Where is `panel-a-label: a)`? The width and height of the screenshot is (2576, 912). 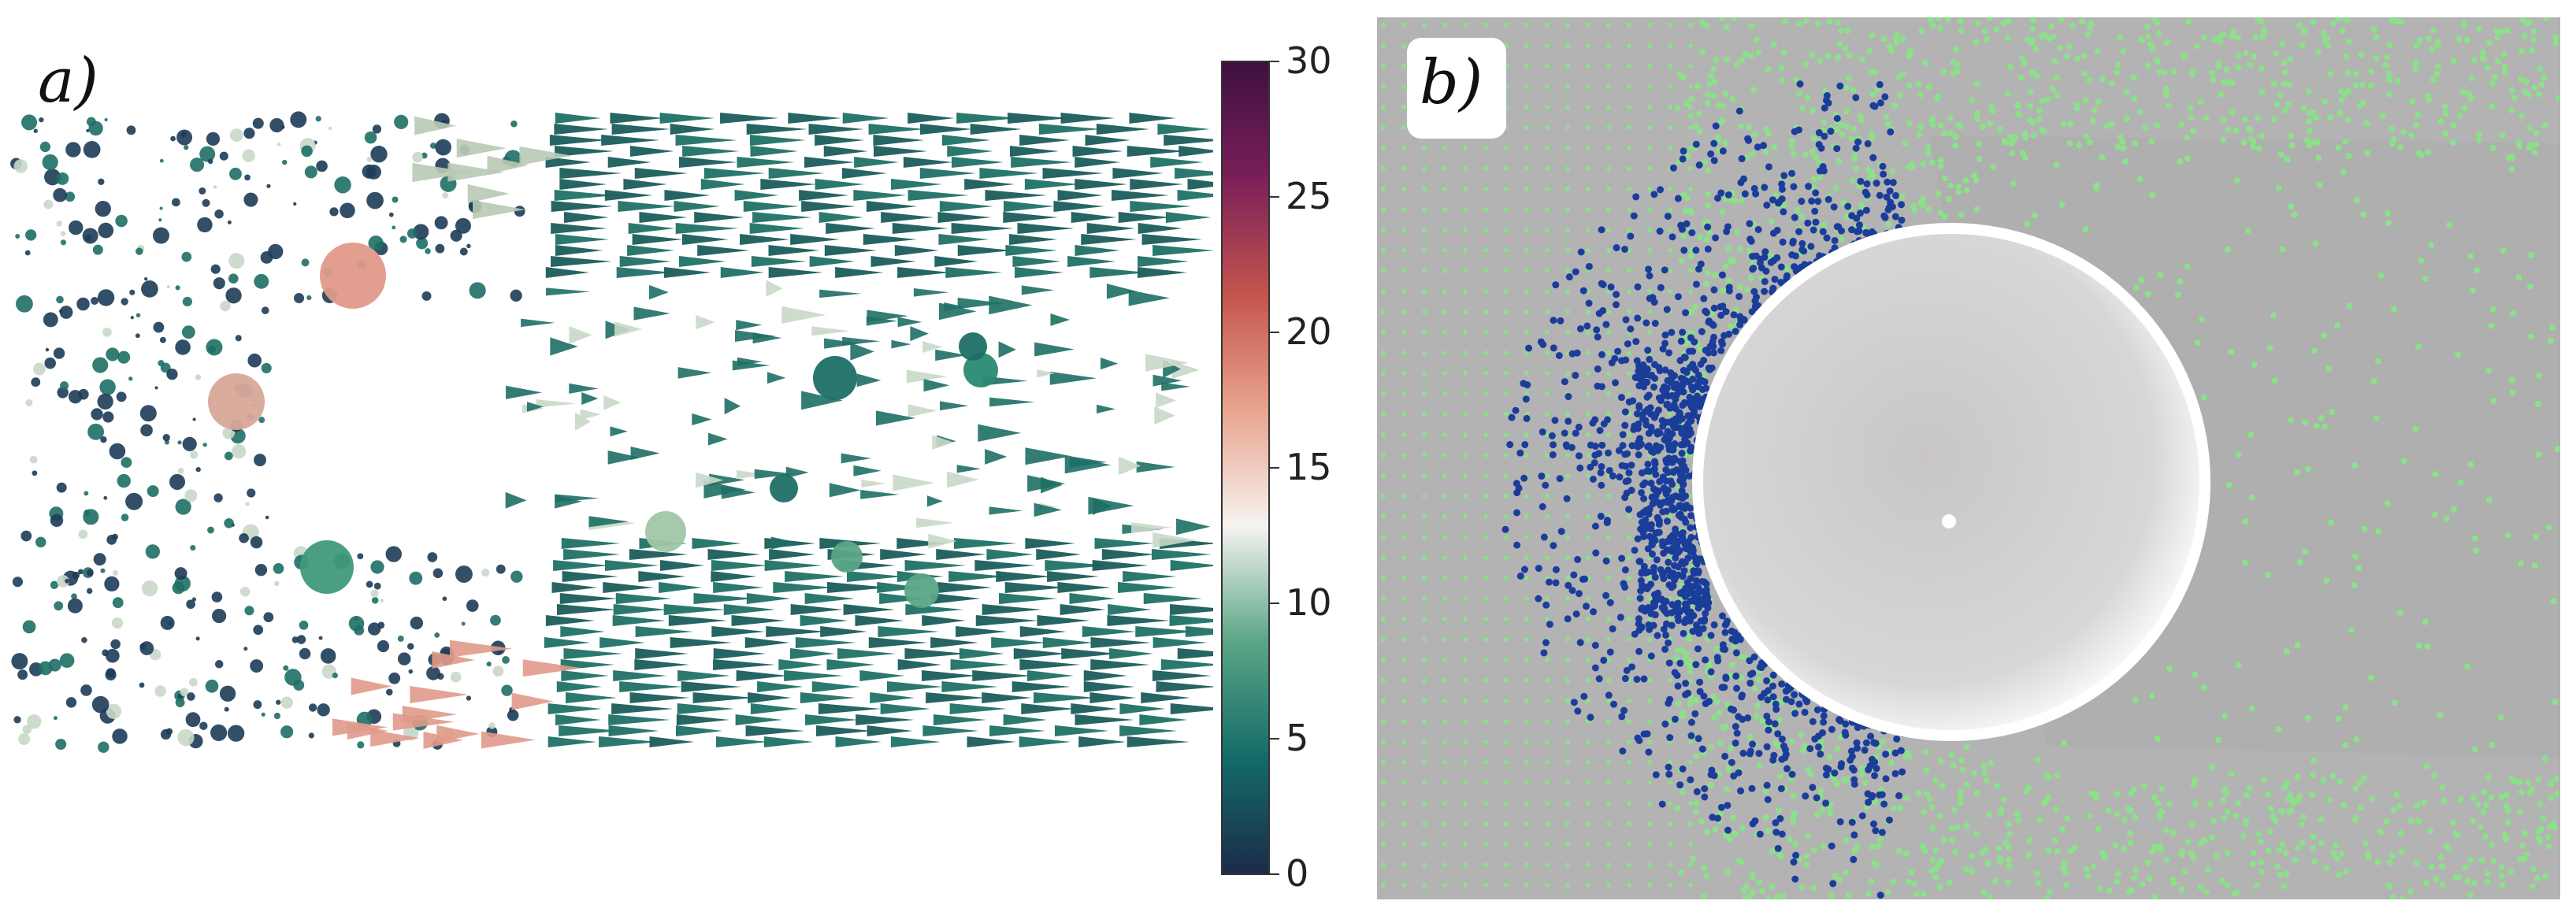 panel-a-label: a) is located at coordinates (68, 81).